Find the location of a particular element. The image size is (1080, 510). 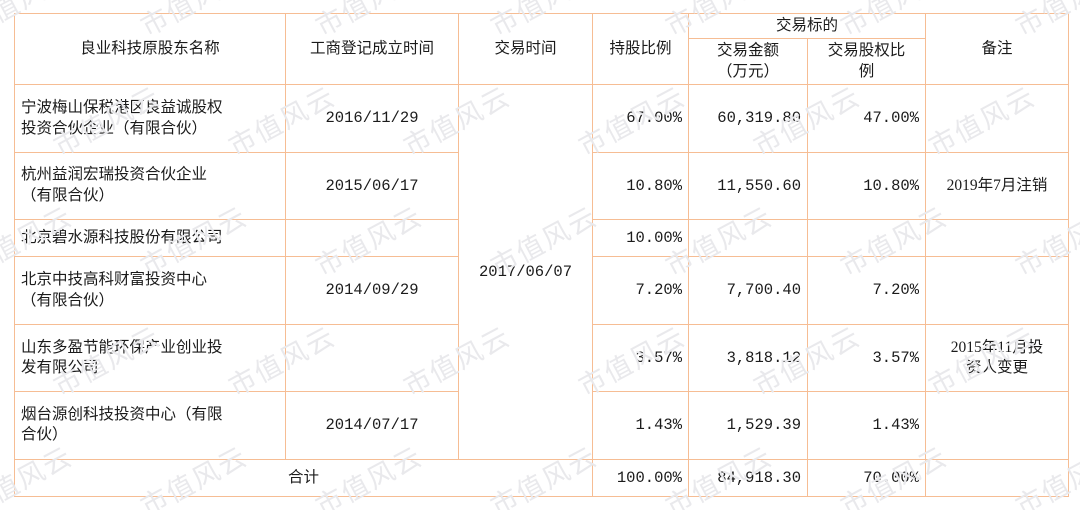

header-transaction-equity-ratio: 交易股权比 例 is located at coordinates (866, 62).